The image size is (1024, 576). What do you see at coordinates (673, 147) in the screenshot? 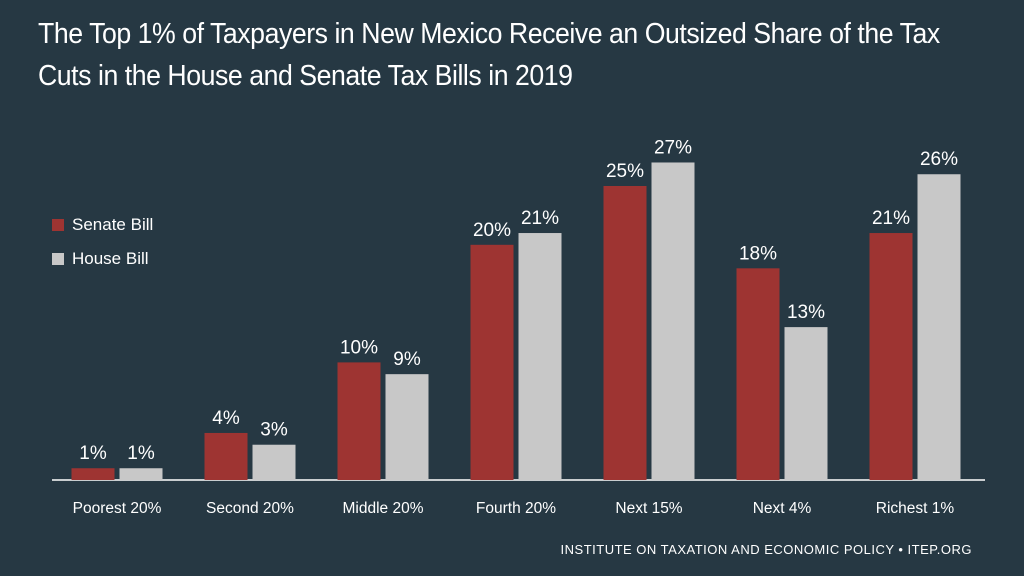
I see `data-label-house-4: 27%` at bounding box center [673, 147].